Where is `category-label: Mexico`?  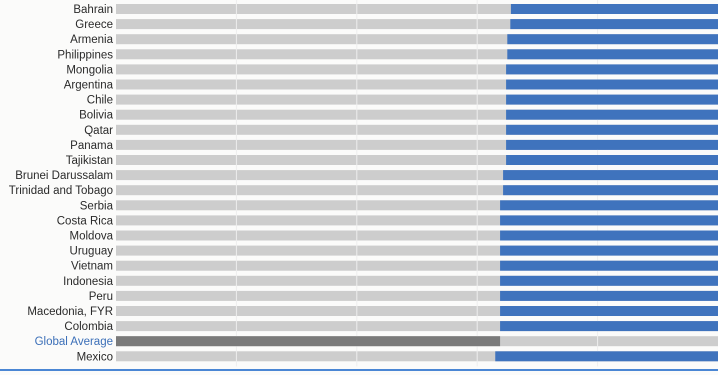
category-label: Mexico is located at coordinates (95, 357).